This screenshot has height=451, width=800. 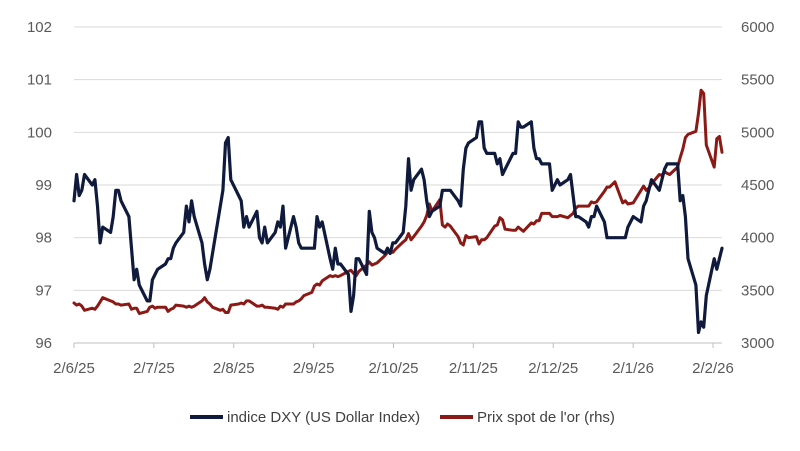 What do you see at coordinates (323, 417) in the screenshot?
I see `legend-label-dxy: indice DXY (US Dollar Index)` at bounding box center [323, 417].